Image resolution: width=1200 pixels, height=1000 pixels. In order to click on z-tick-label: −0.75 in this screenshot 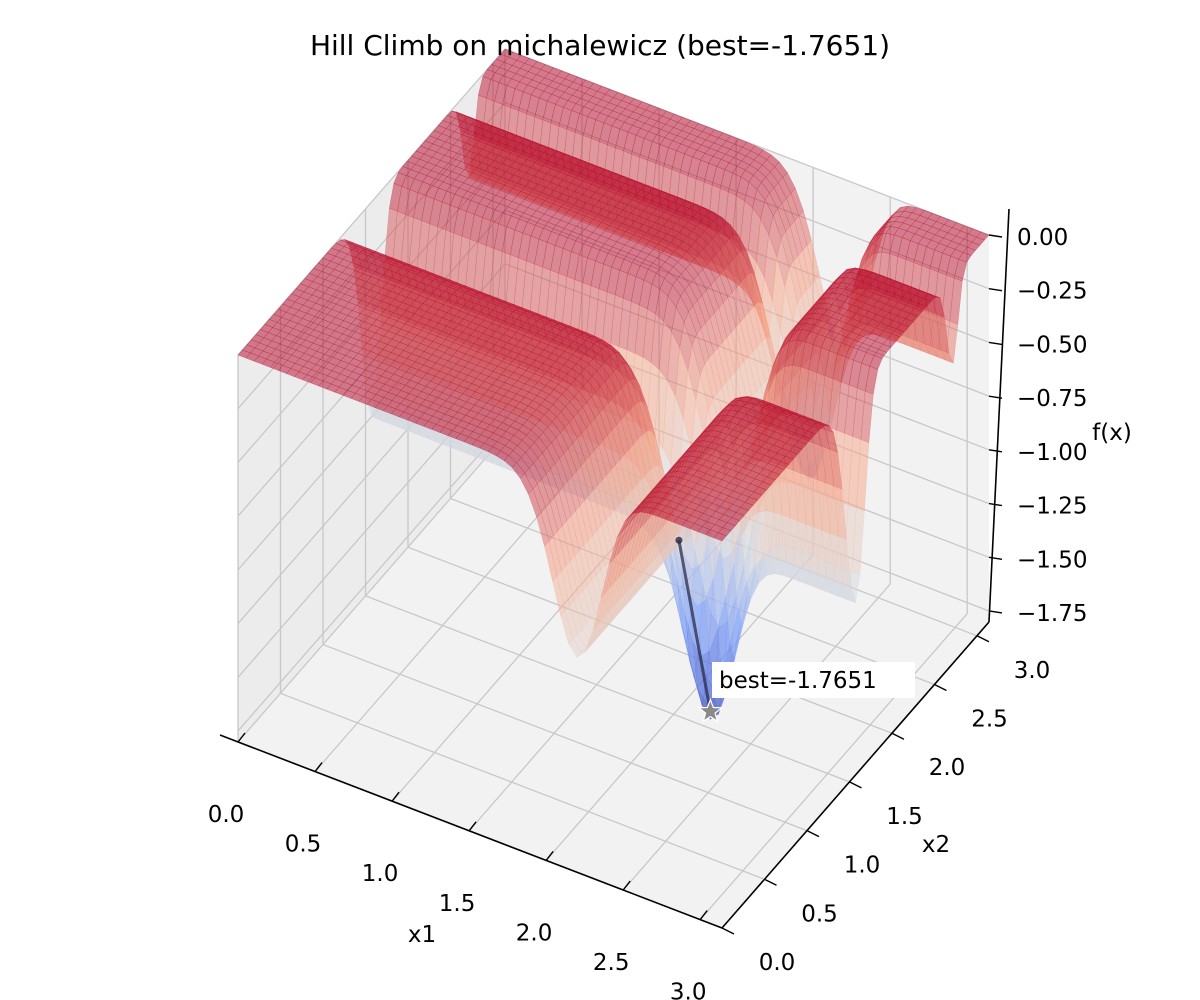, I will do `click(1052, 399)`.